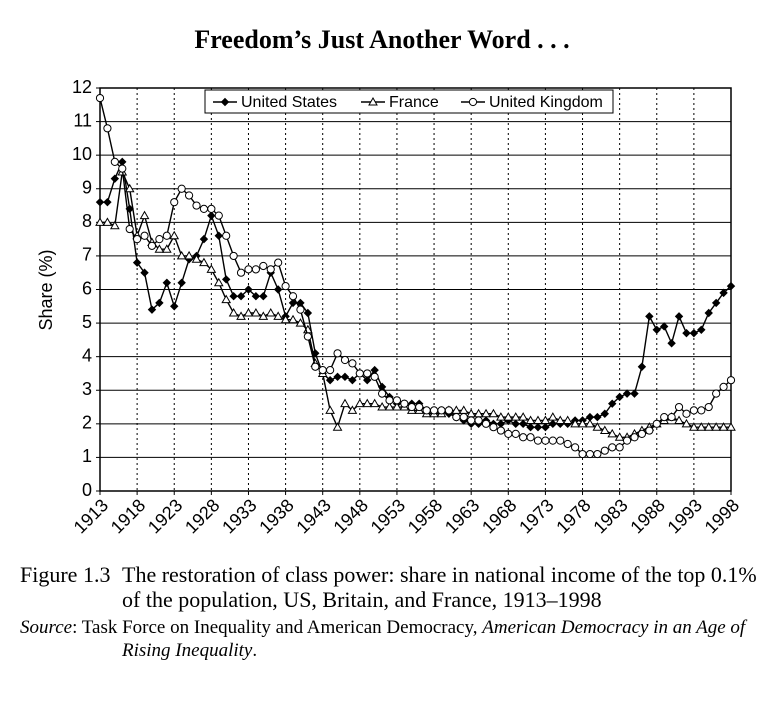 The image size is (781, 717). What do you see at coordinates (313, 516) in the screenshot?
I see `x-tick-label: 1943` at bounding box center [313, 516].